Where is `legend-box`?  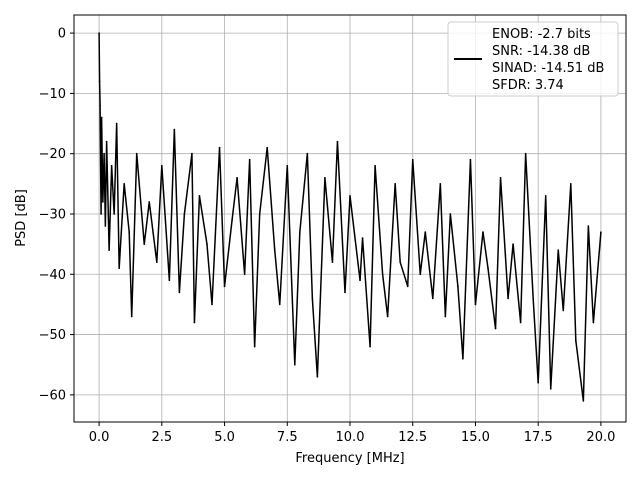
legend-box is located at coordinates (533, 59).